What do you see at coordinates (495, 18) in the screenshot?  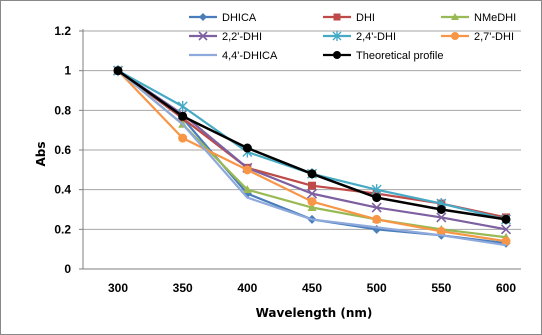 I see `legend-label: NMeDHI` at bounding box center [495, 18].